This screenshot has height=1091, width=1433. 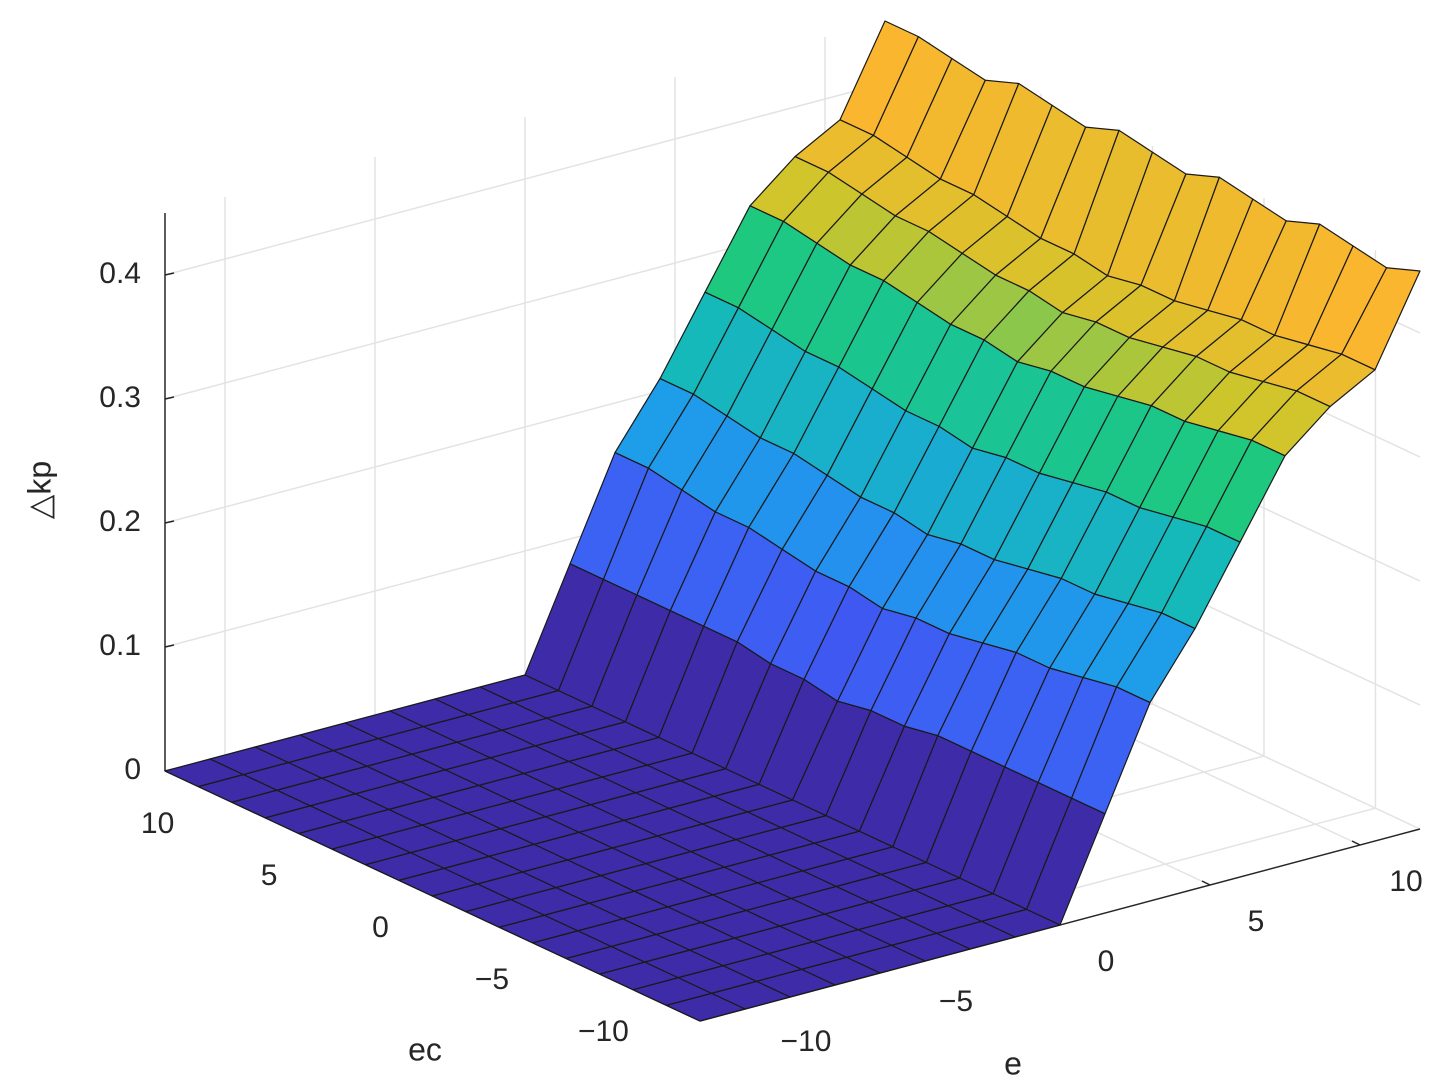 I want to click on z-tick-label: 0.4, so click(x=120, y=273).